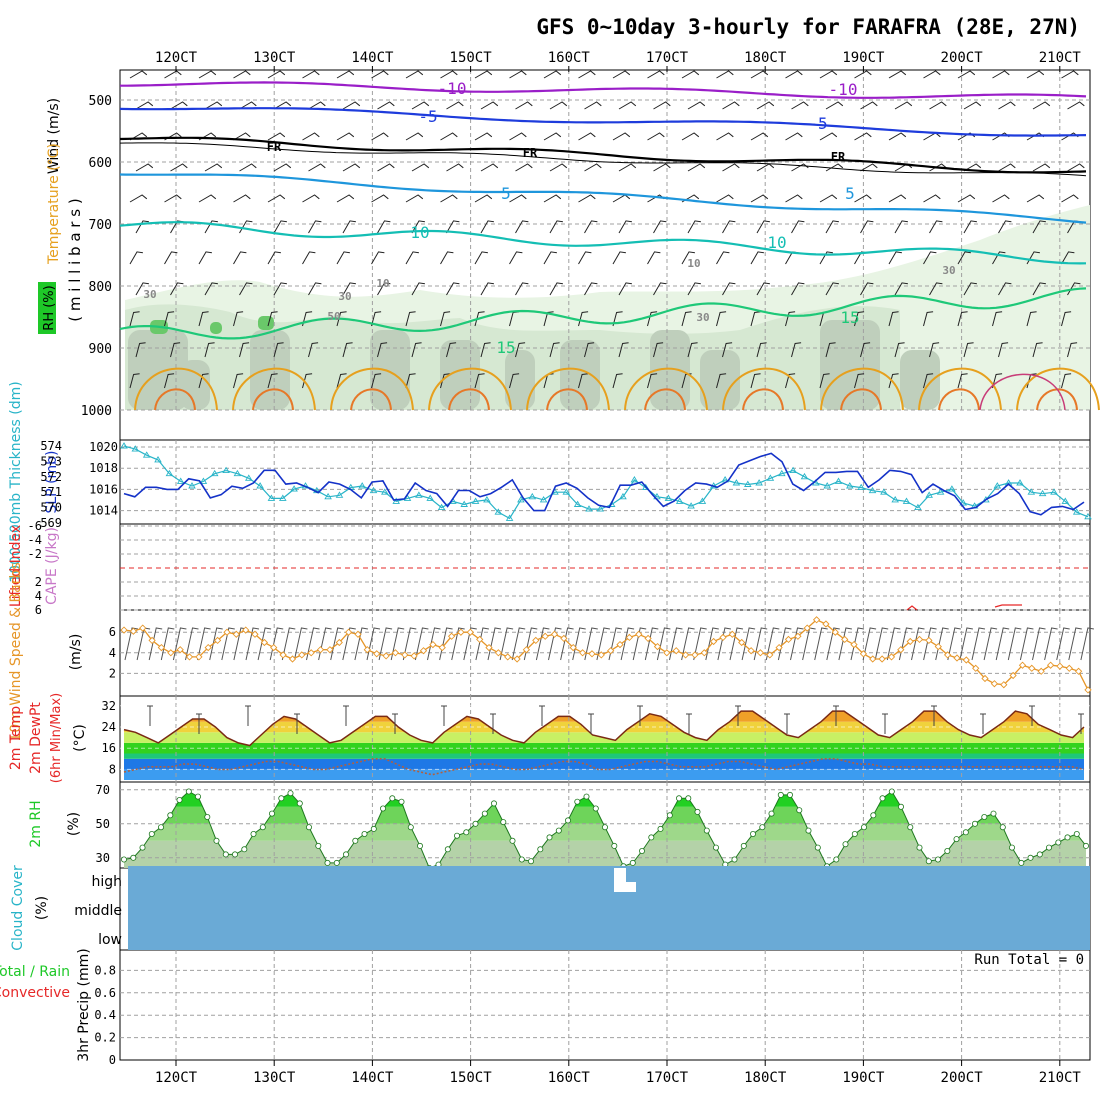 The image size is (1100, 1100). Describe the element at coordinates (603, 90) in the screenshot. I see `isotherm-minus10` at that location.